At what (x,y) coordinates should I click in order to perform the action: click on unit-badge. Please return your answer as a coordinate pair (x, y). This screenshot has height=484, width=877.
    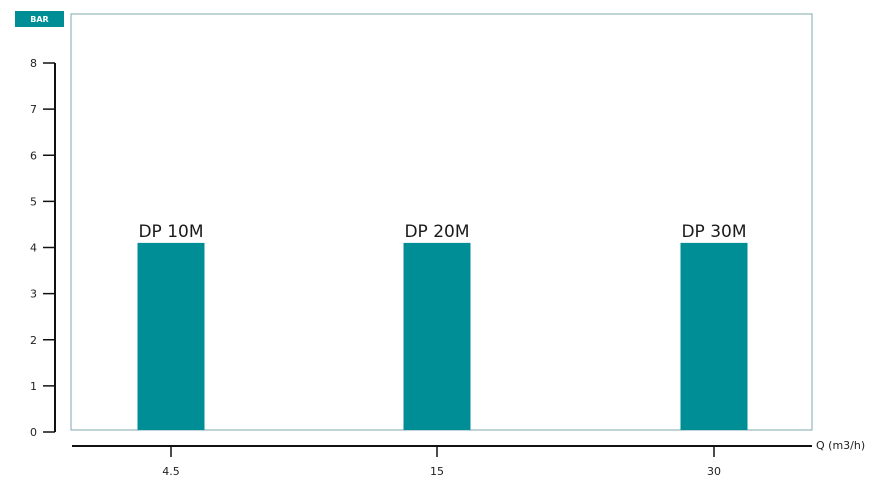
    Looking at the image, I should click on (39, 19).